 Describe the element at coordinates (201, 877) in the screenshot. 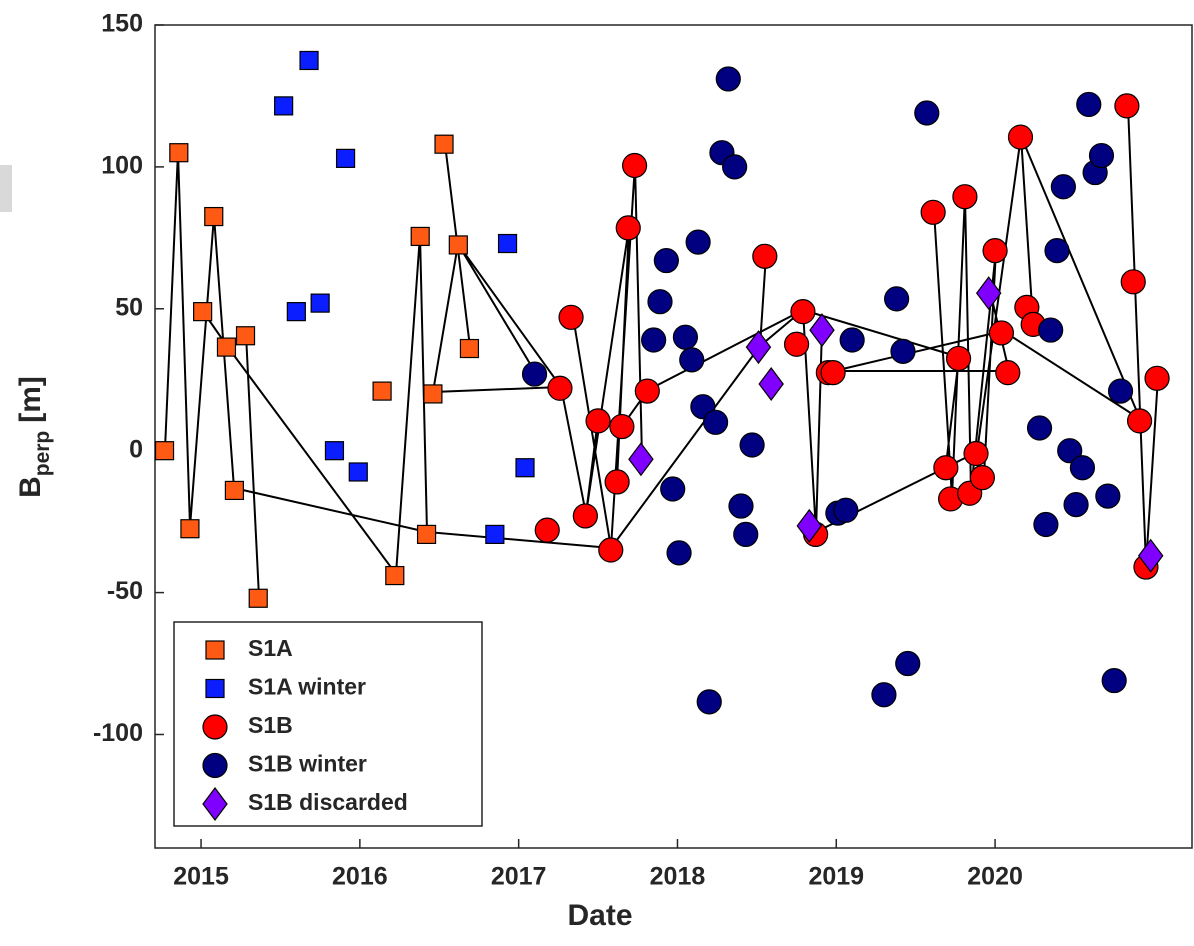

I see `x-tick-label: 2015` at that location.